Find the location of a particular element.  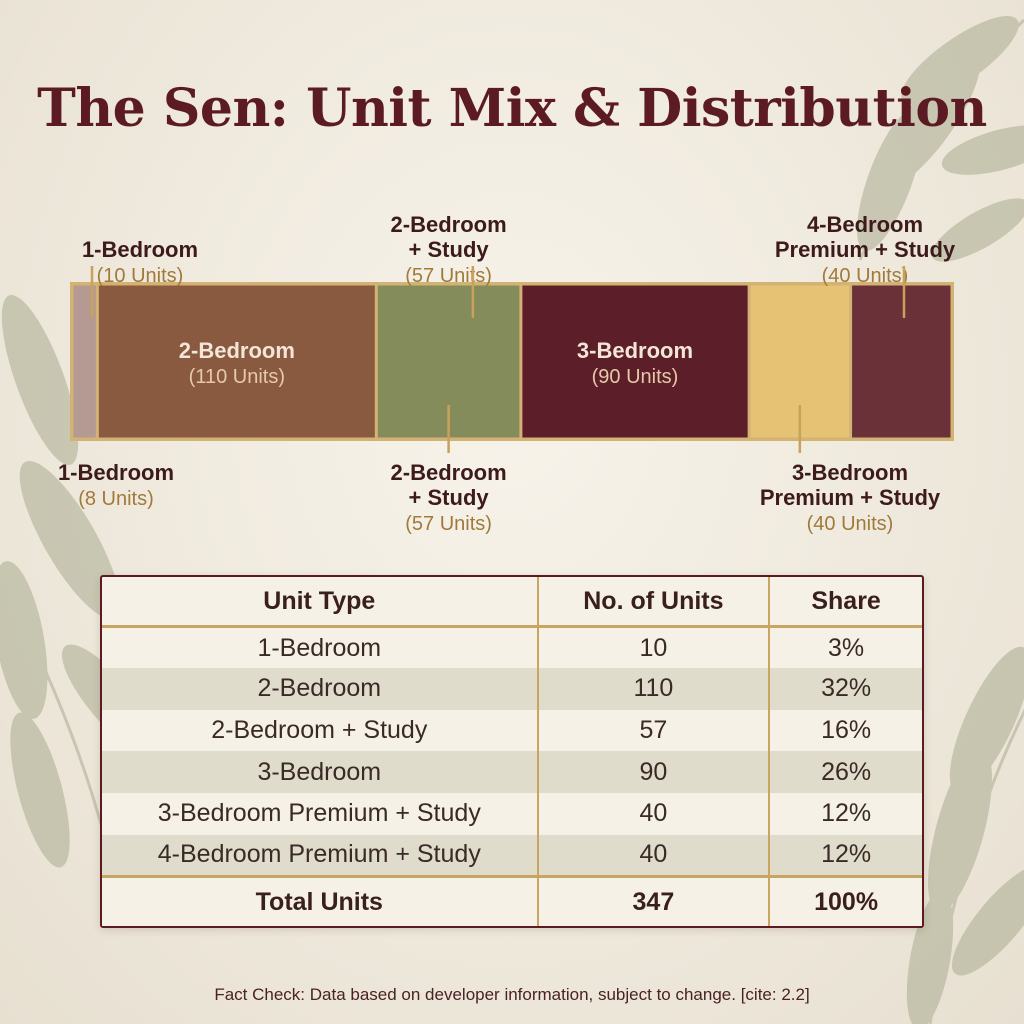

total-units: 347 is located at coordinates (653, 900).